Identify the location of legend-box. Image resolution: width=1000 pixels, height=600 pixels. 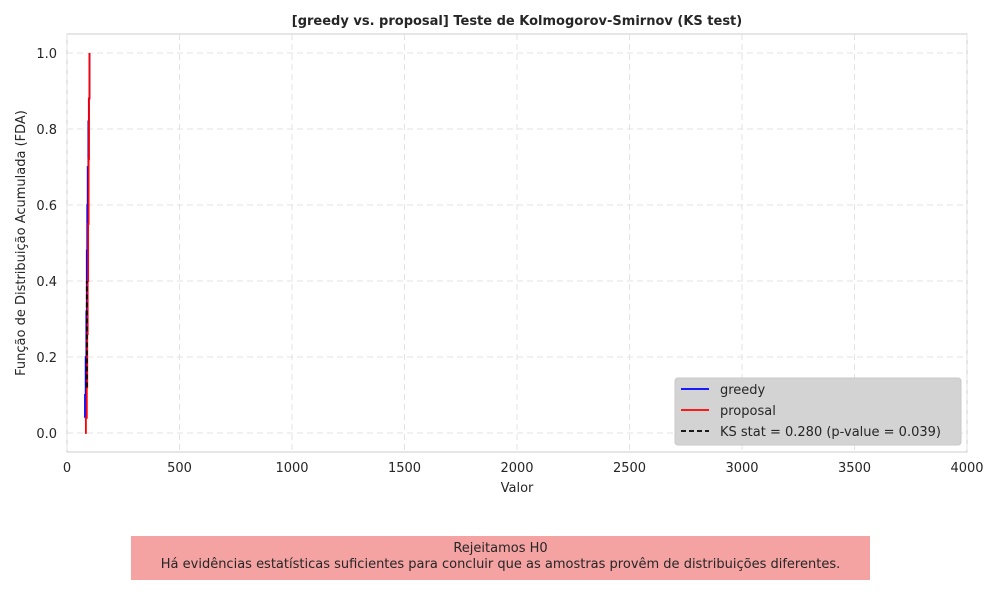
(818, 411).